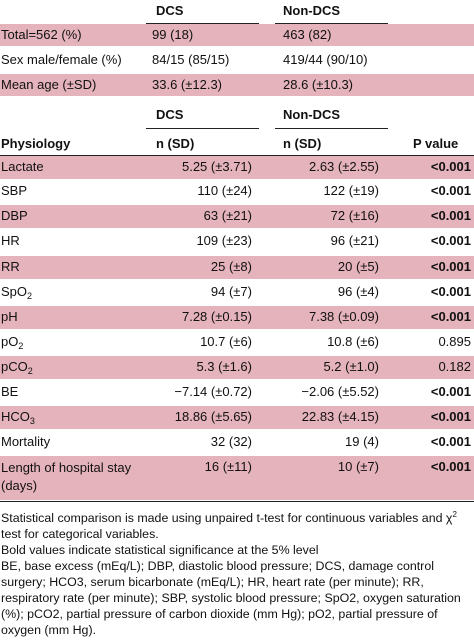 The height and width of the screenshot is (641, 474). What do you see at coordinates (216, 166) in the screenshot?
I see `dcs-value: 5.25 (±3.71)` at bounding box center [216, 166].